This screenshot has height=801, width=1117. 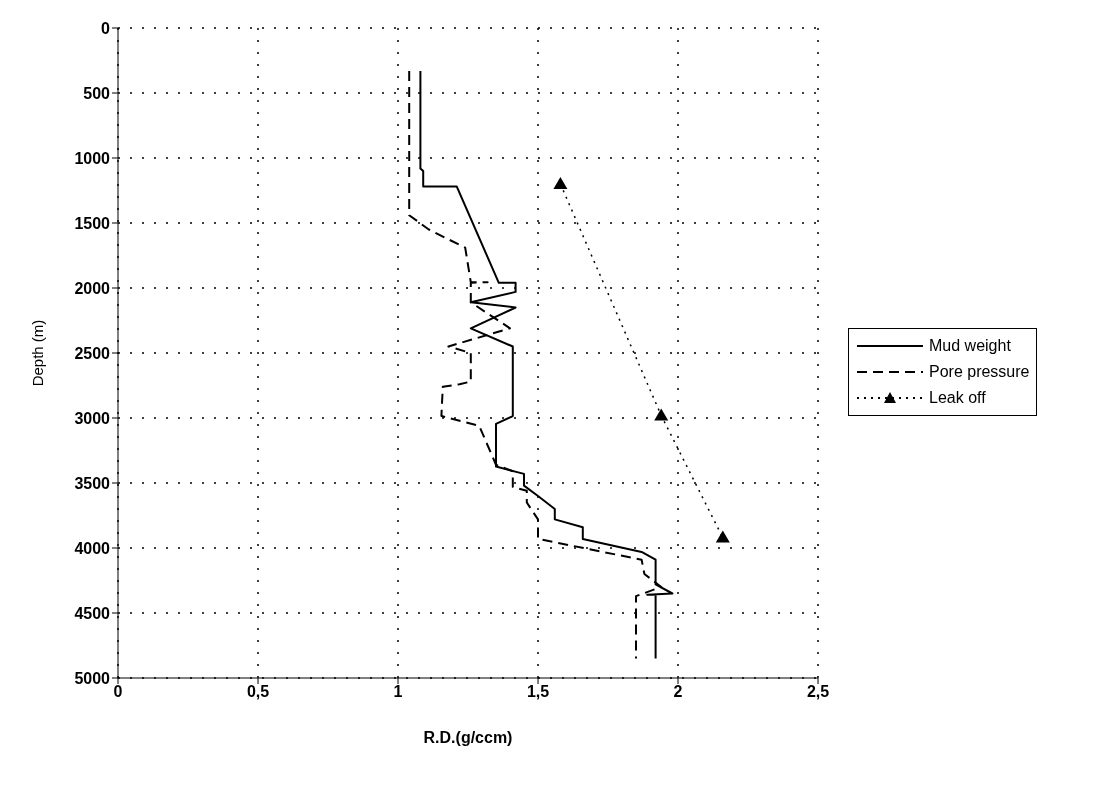 What do you see at coordinates (92, 483) in the screenshot?
I see `y-tick-label: 3500` at bounding box center [92, 483].